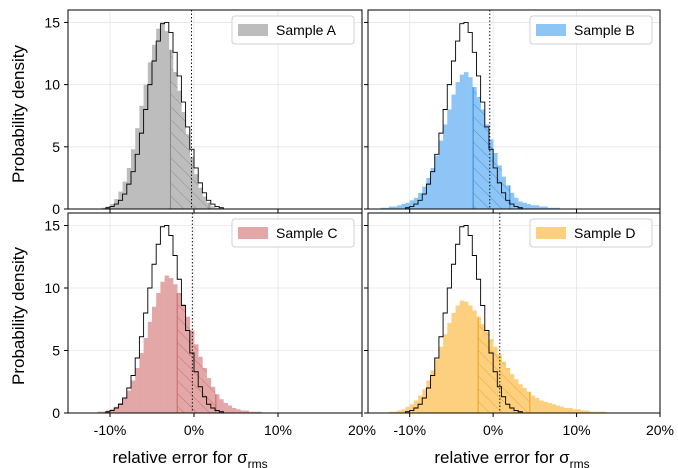 This screenshot has height=468, width=678. Describe the element at coordinates (194, 430) in the screenshot. I see `x-tick-label: 0%` at that location.